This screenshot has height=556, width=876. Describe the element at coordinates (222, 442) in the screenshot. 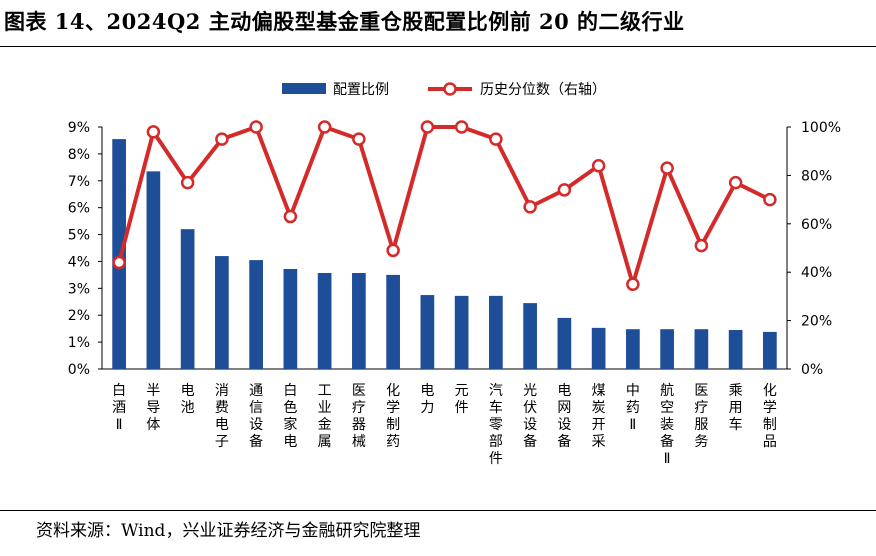

I see `x-tick-label: 子` at that location.